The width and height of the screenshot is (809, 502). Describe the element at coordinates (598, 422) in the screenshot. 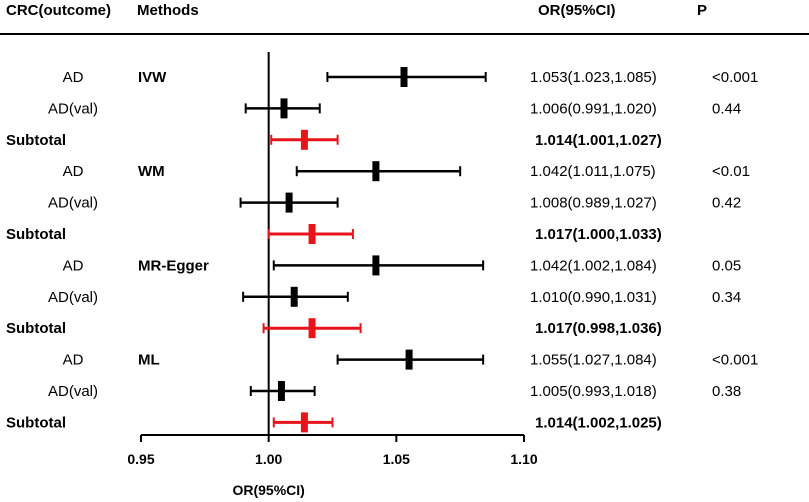

I see `row-or-ci: 1.014(1.002,1.025)` at that location.